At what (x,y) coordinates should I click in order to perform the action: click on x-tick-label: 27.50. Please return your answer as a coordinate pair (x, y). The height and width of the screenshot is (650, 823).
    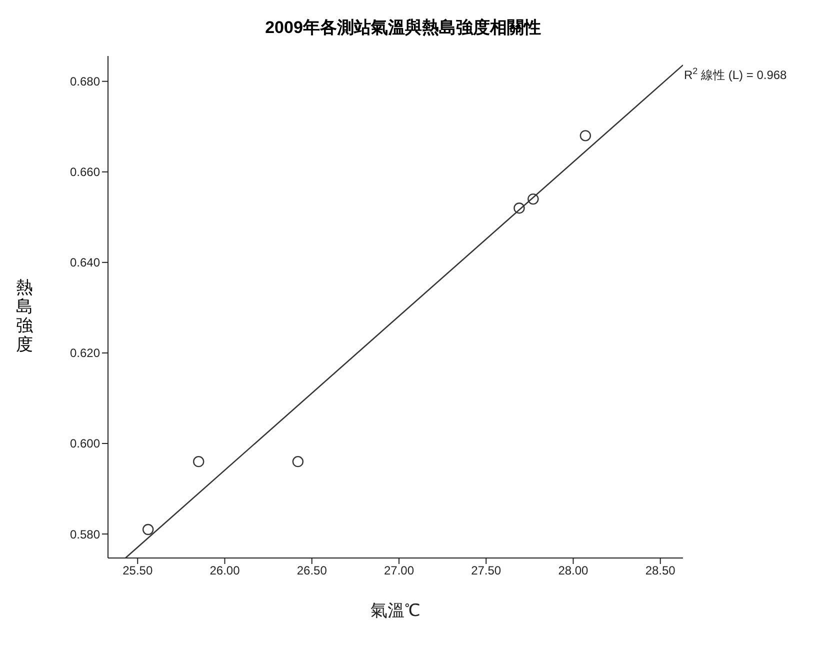
    Looking at the image, I should click on (486, 571).